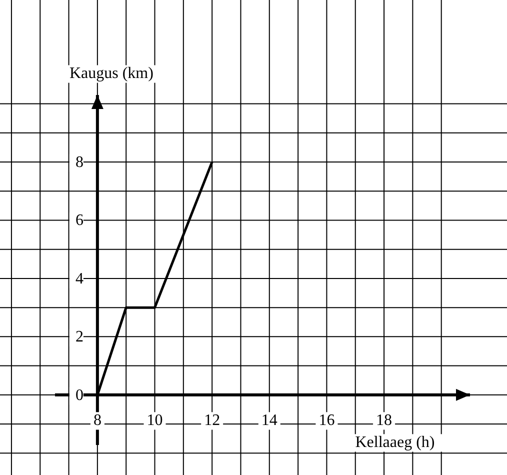 The height and width of the screenshot is (475, 507). What do you see at coordinates (326, 420) in the screenshot?
I see `x-tick-label: 16` at bounding box center [326, 420].